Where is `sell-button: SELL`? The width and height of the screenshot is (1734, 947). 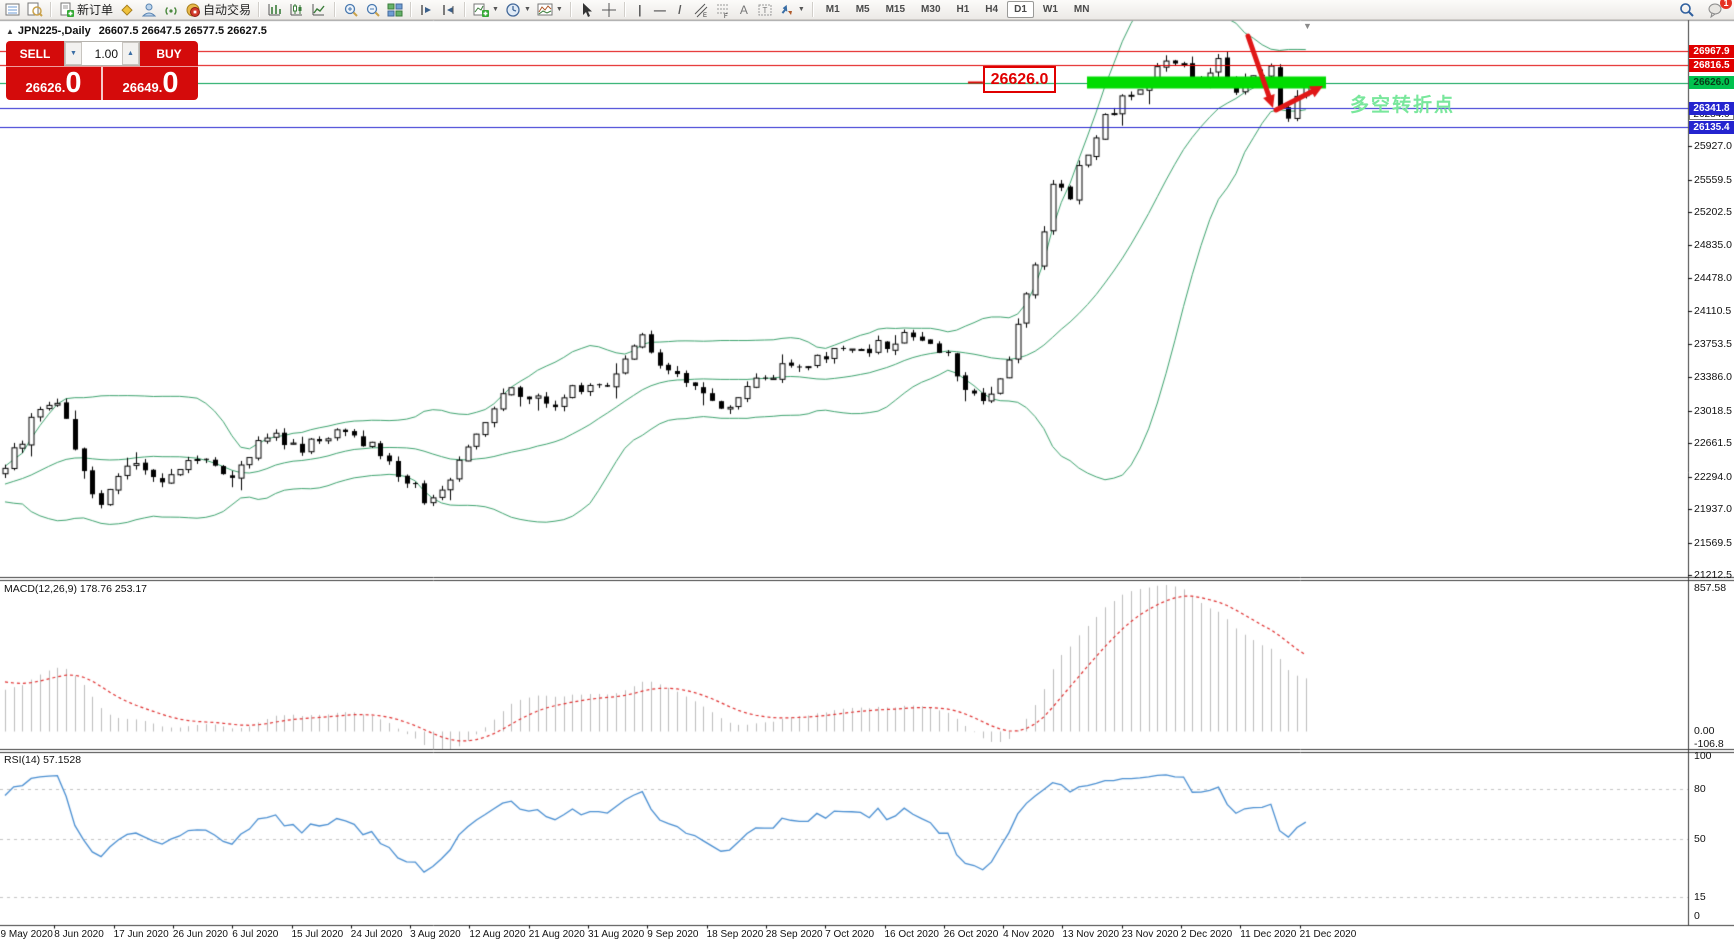
sell-button: SELL is located at coordinates (35, 53).